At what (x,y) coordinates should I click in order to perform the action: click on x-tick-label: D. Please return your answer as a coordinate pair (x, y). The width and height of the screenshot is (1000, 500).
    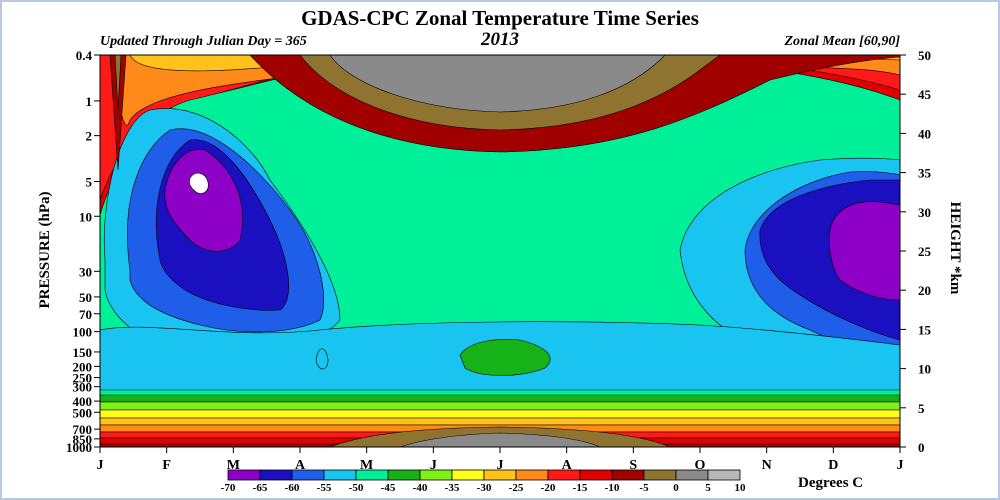
    Looking at the image, I should click on (833, 465).